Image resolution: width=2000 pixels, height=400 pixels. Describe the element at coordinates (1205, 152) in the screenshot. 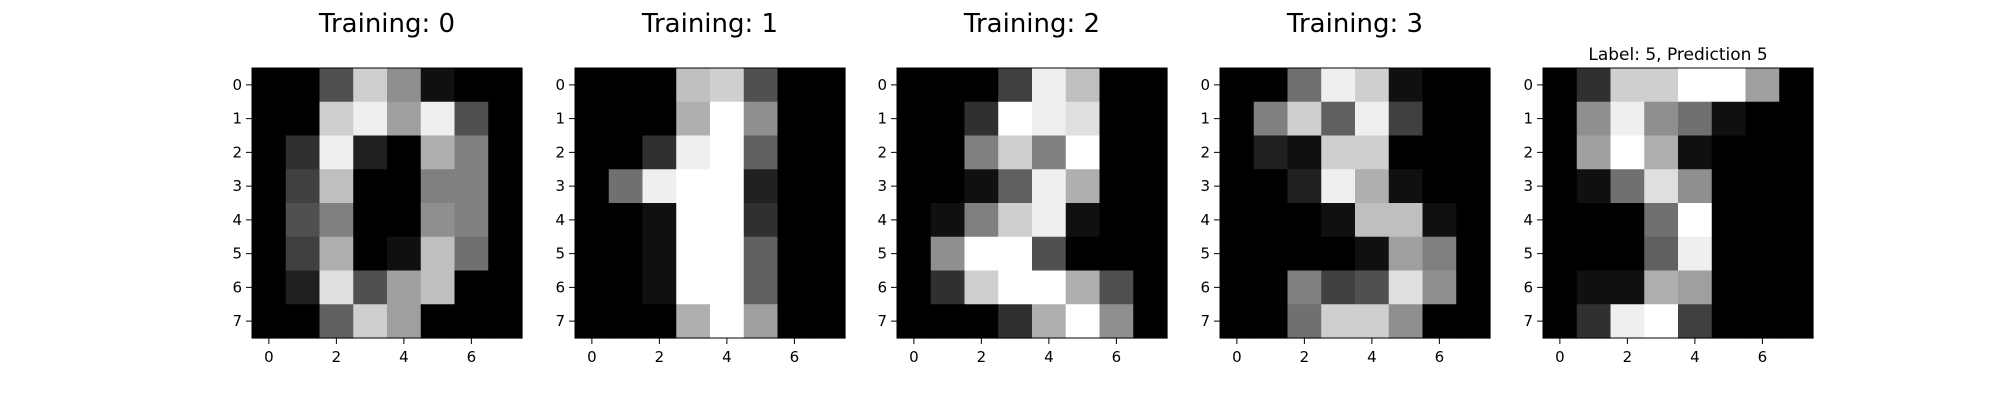

I see `y-tick-label: 2` at that location.